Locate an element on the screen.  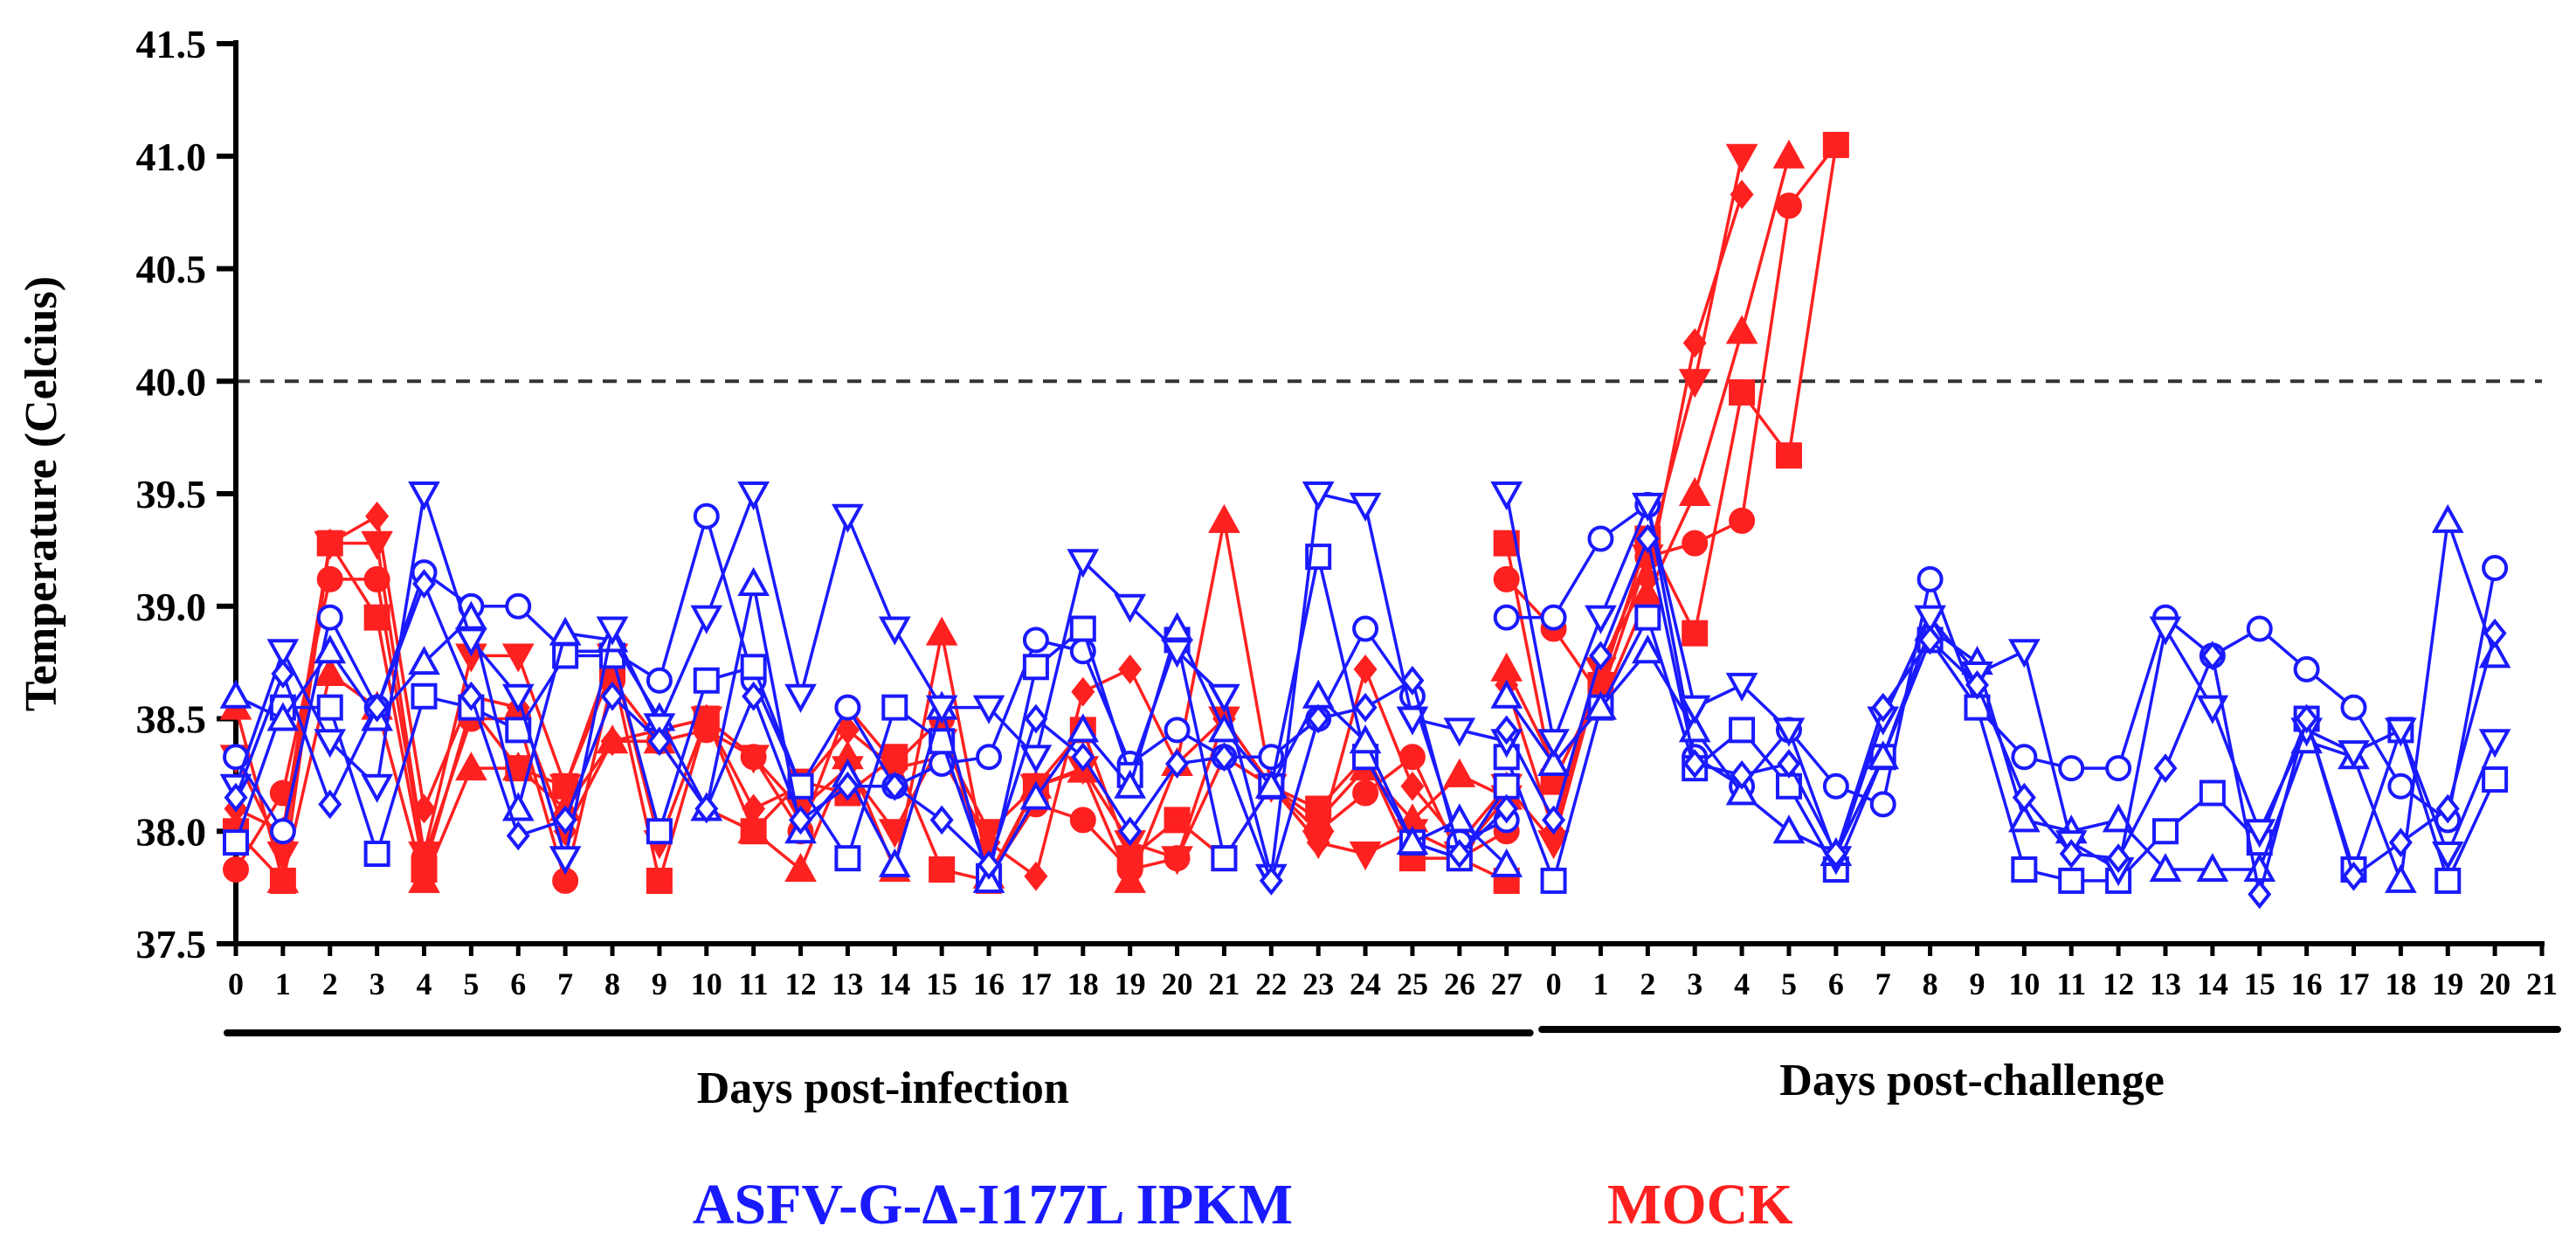
y-tick-label: 40.0 is located at coordinates (171, 381).